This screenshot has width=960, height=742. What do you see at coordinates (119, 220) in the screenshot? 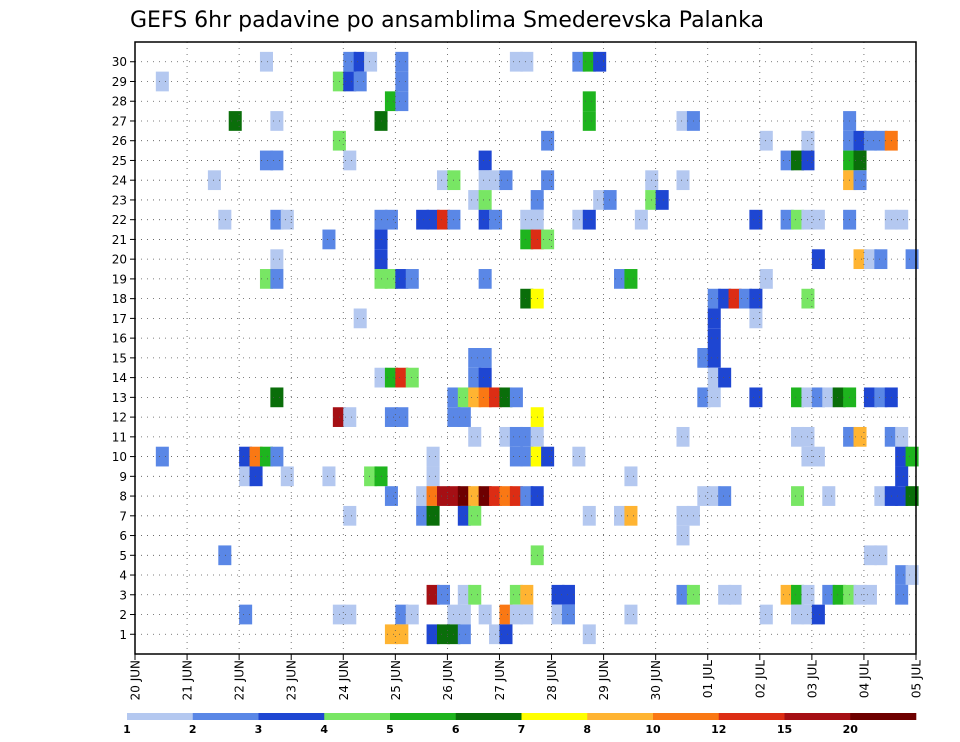
I see `y-tick-label: 22` at bounding box center [119, 220].